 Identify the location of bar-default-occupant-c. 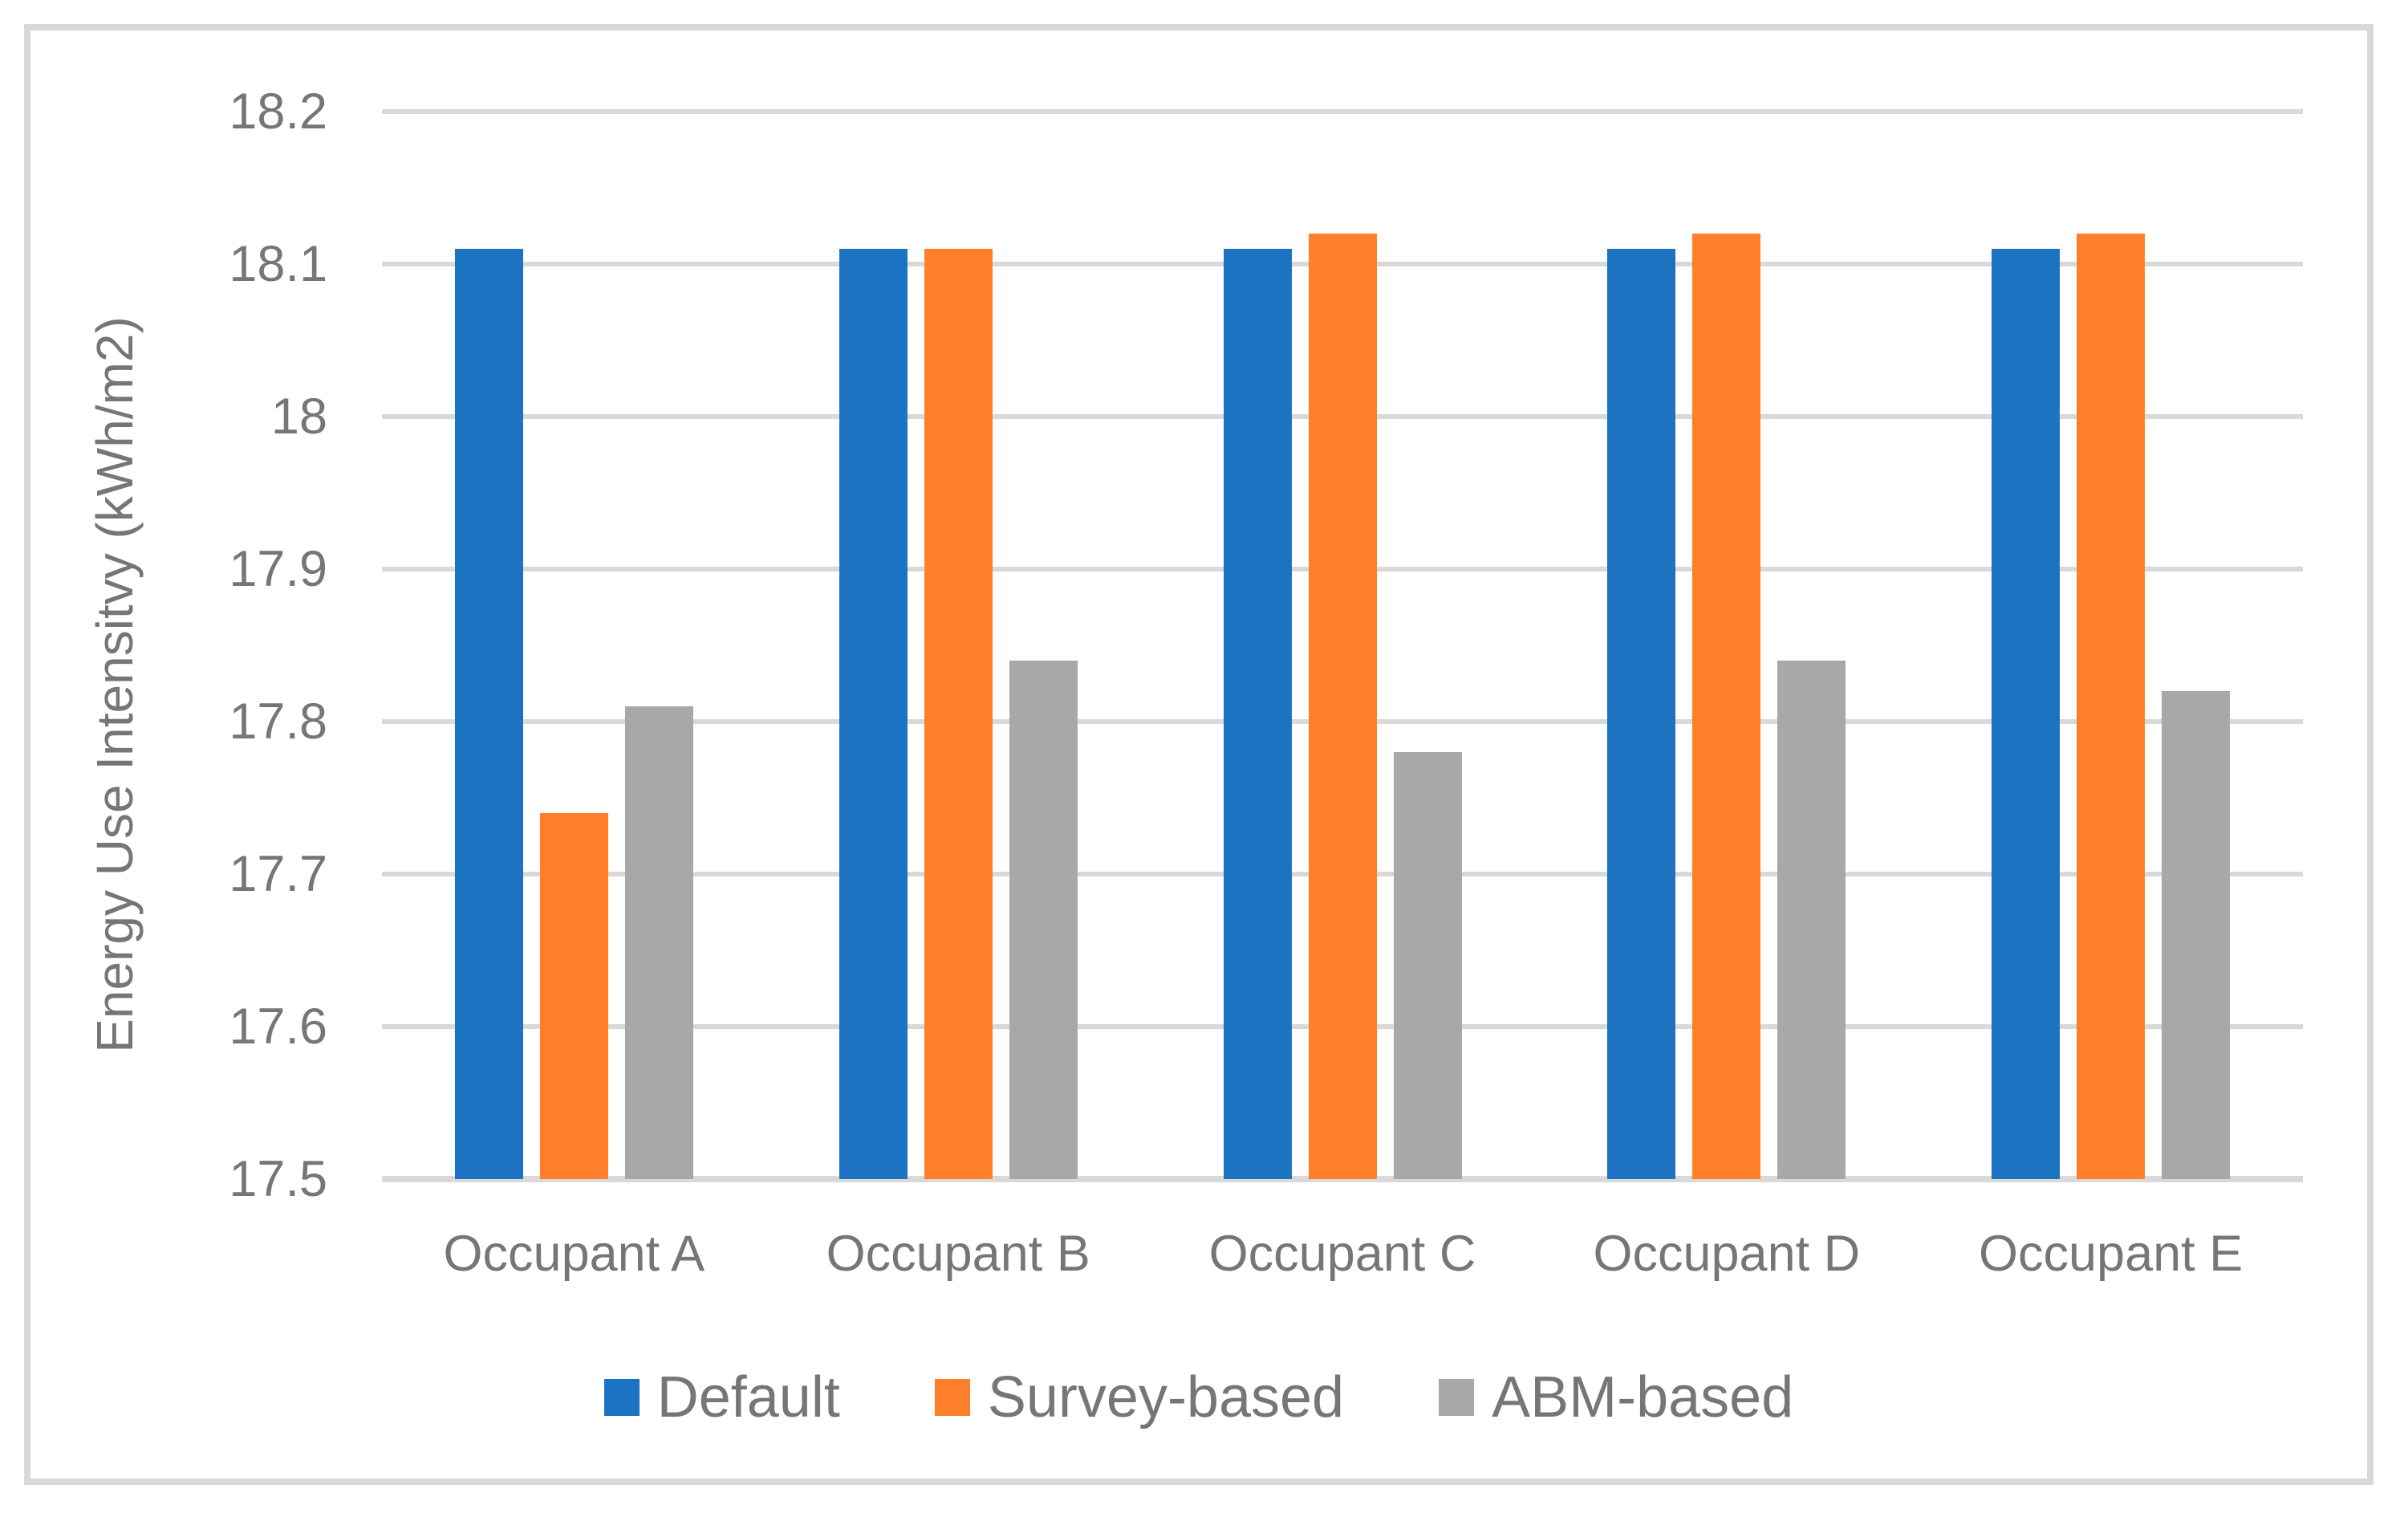
(1258, 714).